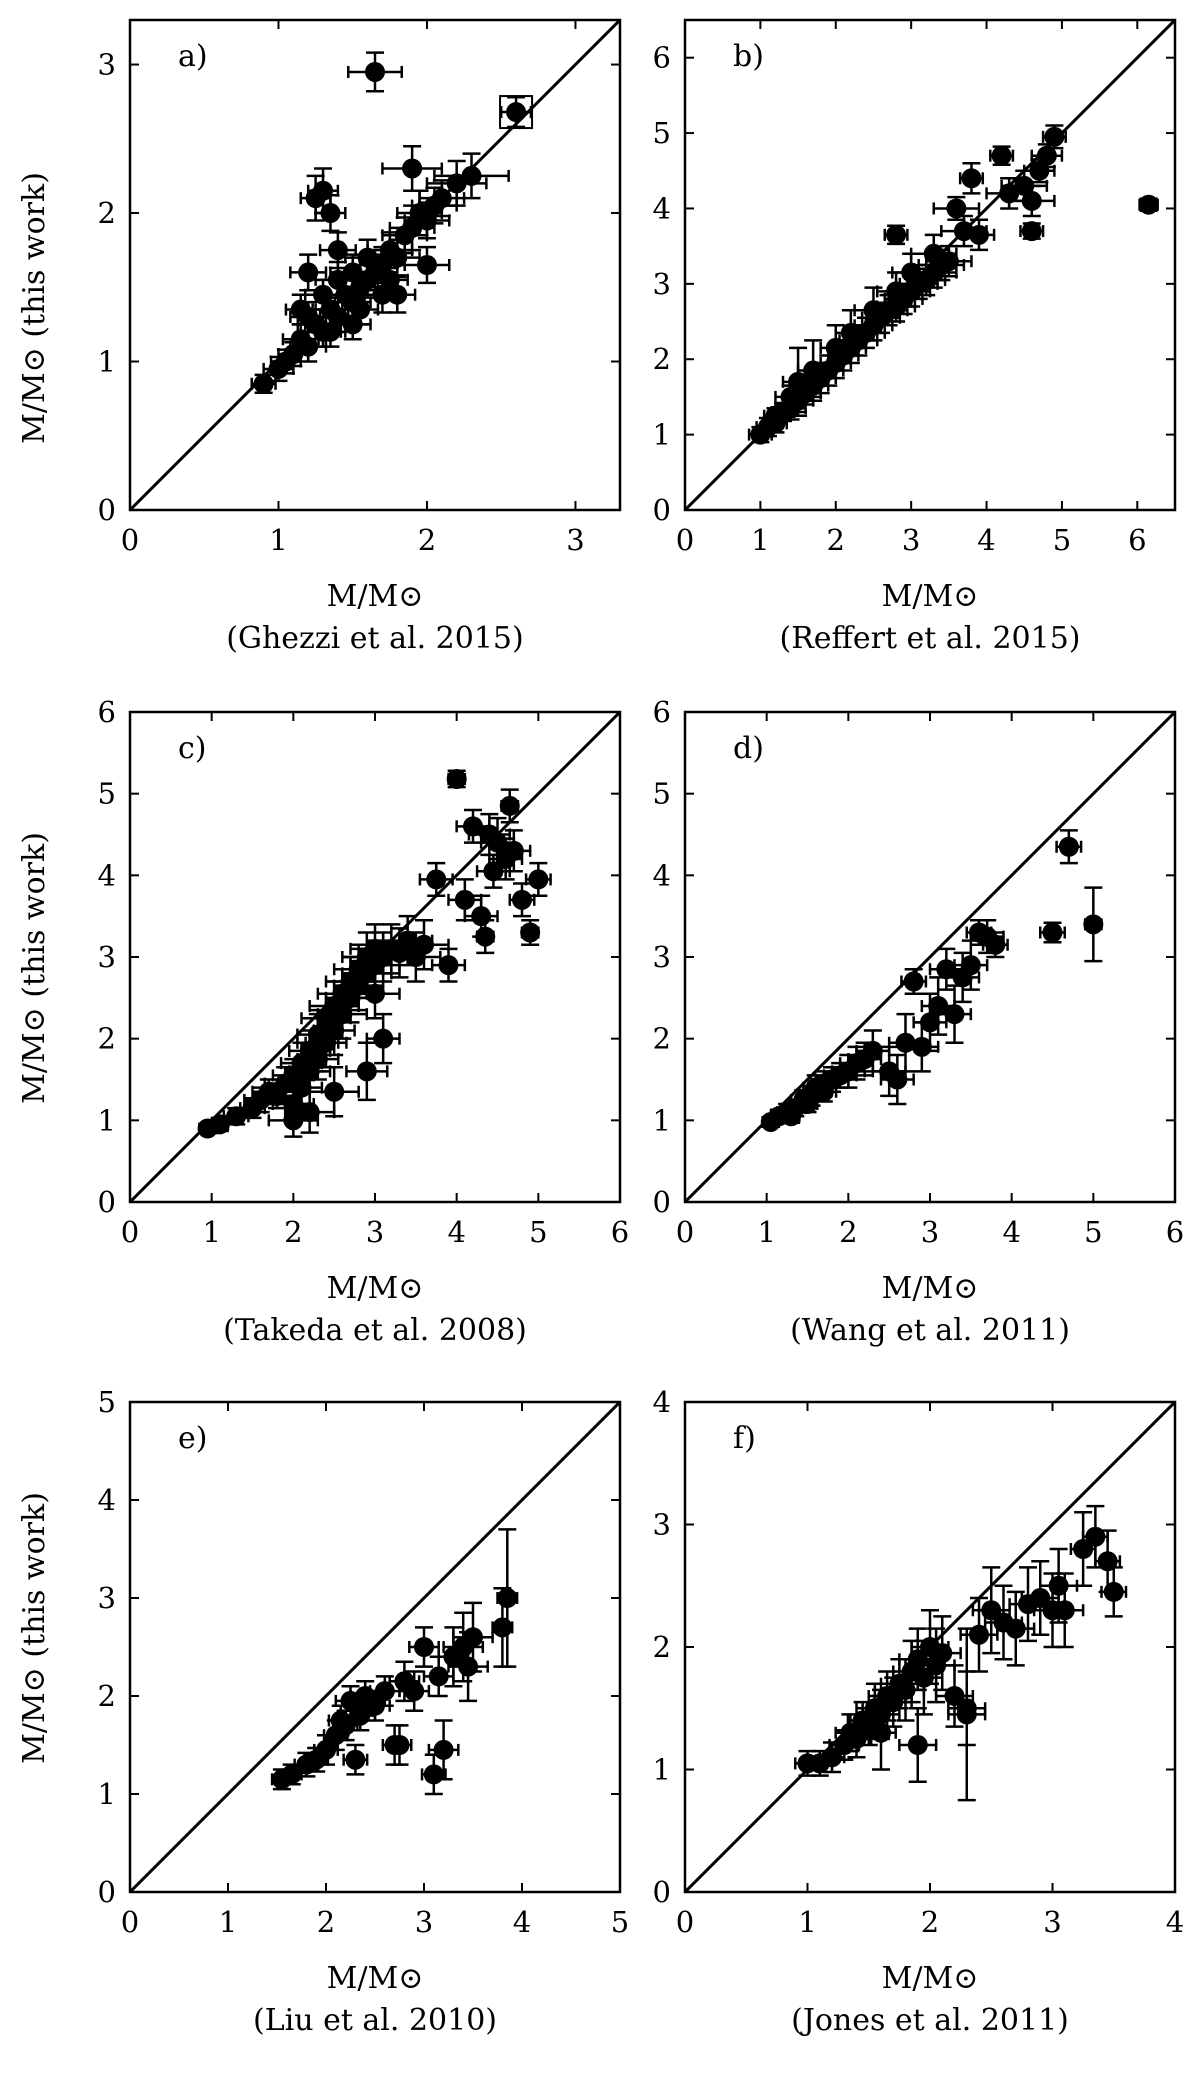 This screenshot has width=1200, height=2080. I want to click on panel-a: 0 1 2 3 0 1 2 3 a) M/M⊙ (Ghezzi et al. 2015), so click(360, 337).